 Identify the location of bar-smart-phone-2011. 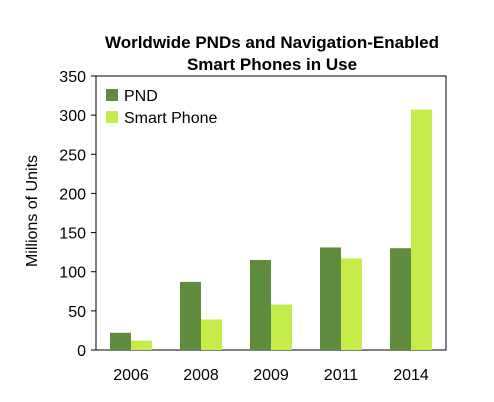
(351, 304).